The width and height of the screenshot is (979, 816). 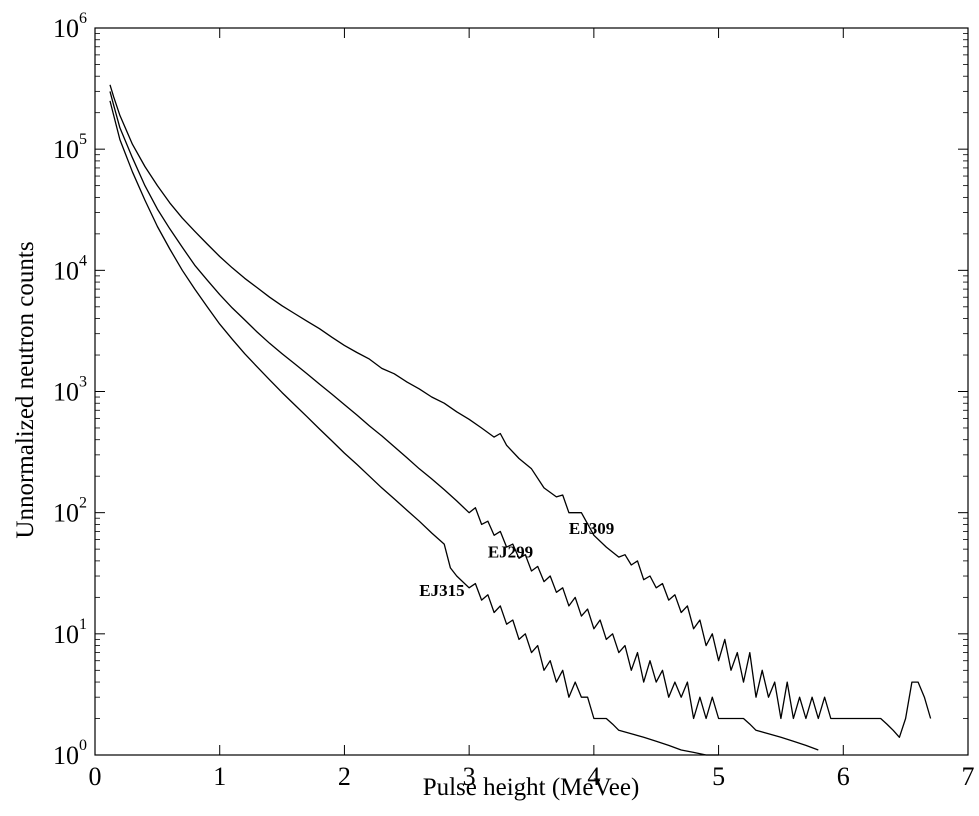 What do you see at coordinates (441, 590) in the screenshot?
I see `series-label-ej315: EJ315` at bounding box center [441, 590].